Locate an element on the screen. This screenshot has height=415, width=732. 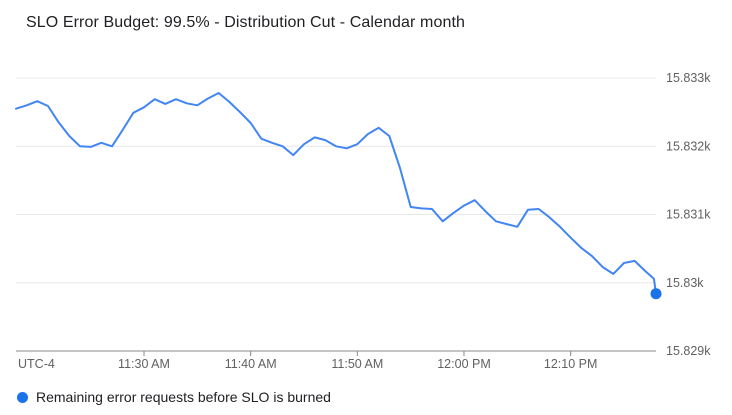
utc-offset-label: UTC-4 is located at coordinates (36, 364).